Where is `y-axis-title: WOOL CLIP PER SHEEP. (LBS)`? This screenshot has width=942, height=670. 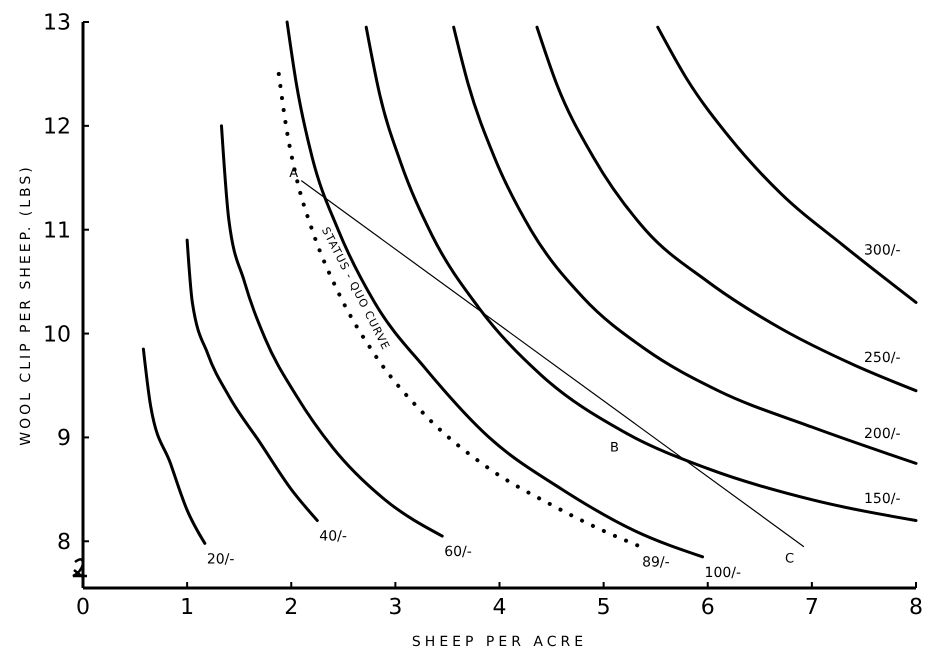 y-axis-title: WOOL CLIP PER SHEEP. (LBS) is located at coordinates (26, 305).